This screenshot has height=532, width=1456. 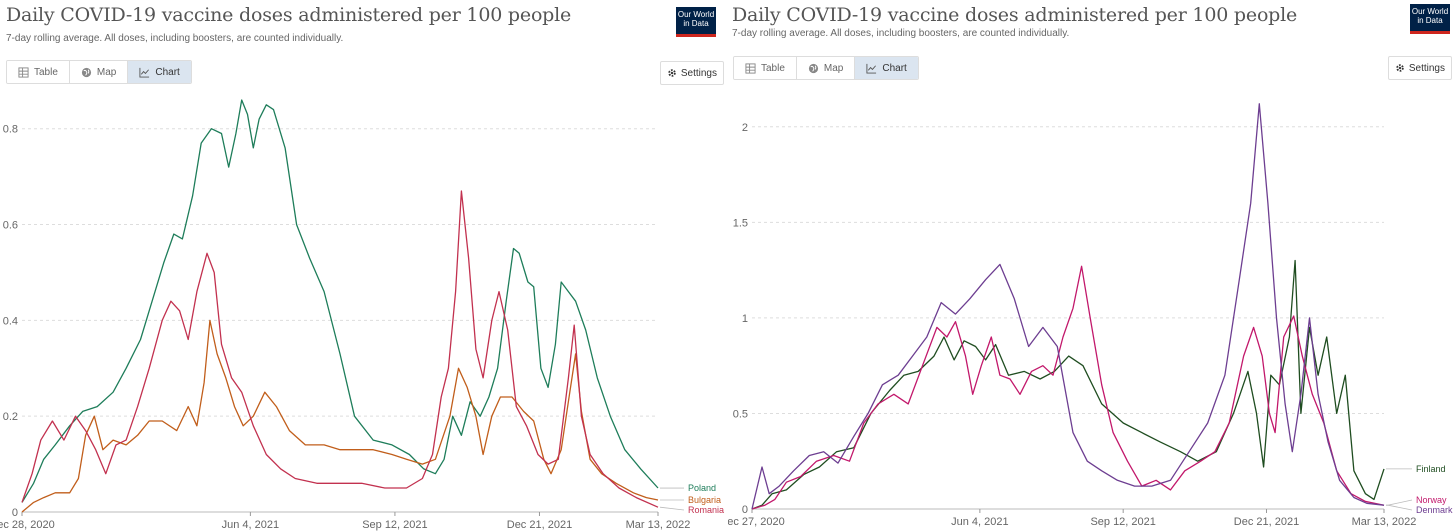 What do you see at coordinates (1434, 510) in the screenshot?
I see `legend-label-denmark: Denmark` at bounding box center [1434, 510].